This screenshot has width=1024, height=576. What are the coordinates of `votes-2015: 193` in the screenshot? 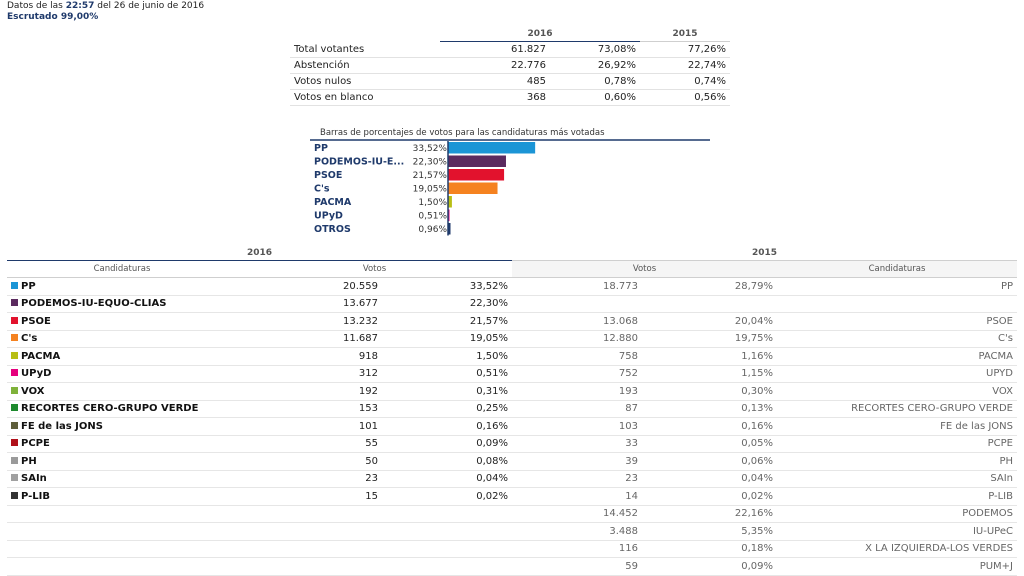 It's located at (577, 391).